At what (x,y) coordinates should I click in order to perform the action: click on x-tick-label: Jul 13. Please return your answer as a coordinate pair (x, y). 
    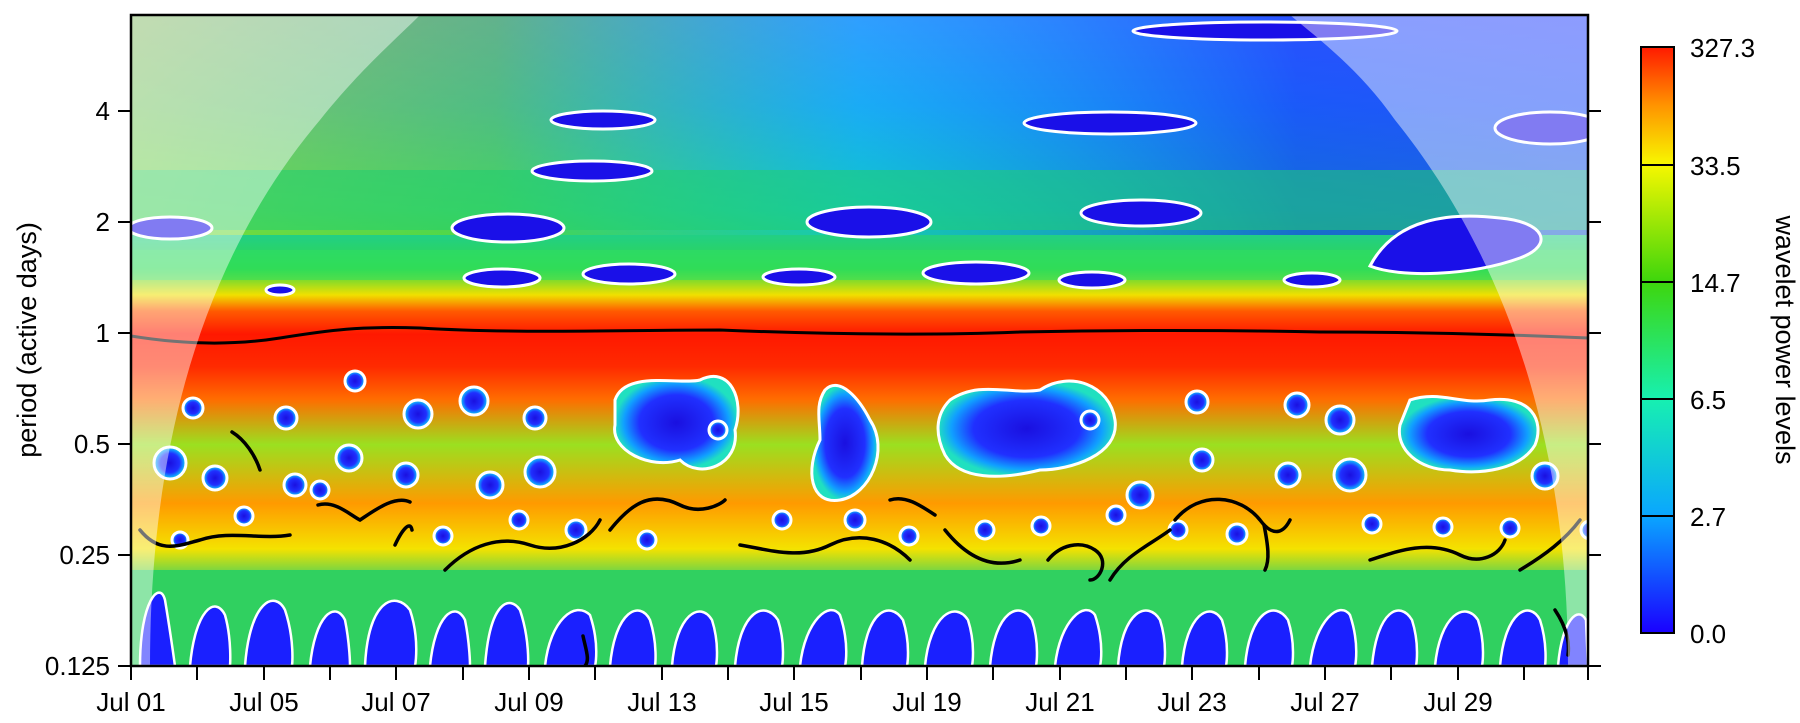
    Looking at the image, I should click on (661, 702).